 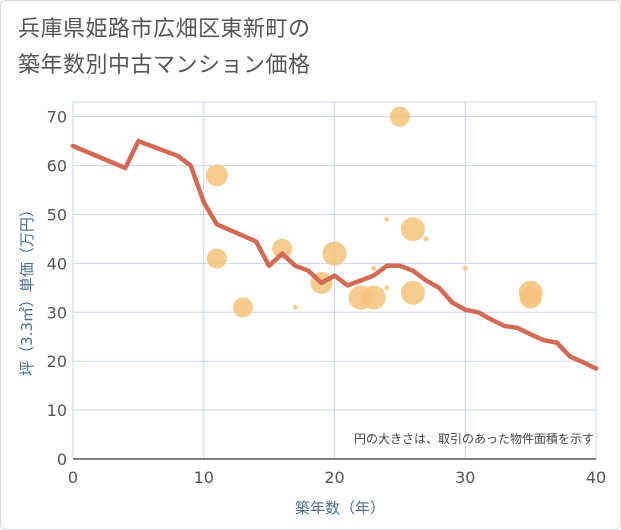 I want to click on y-tick-label: 60, so click(x=57, y=166).